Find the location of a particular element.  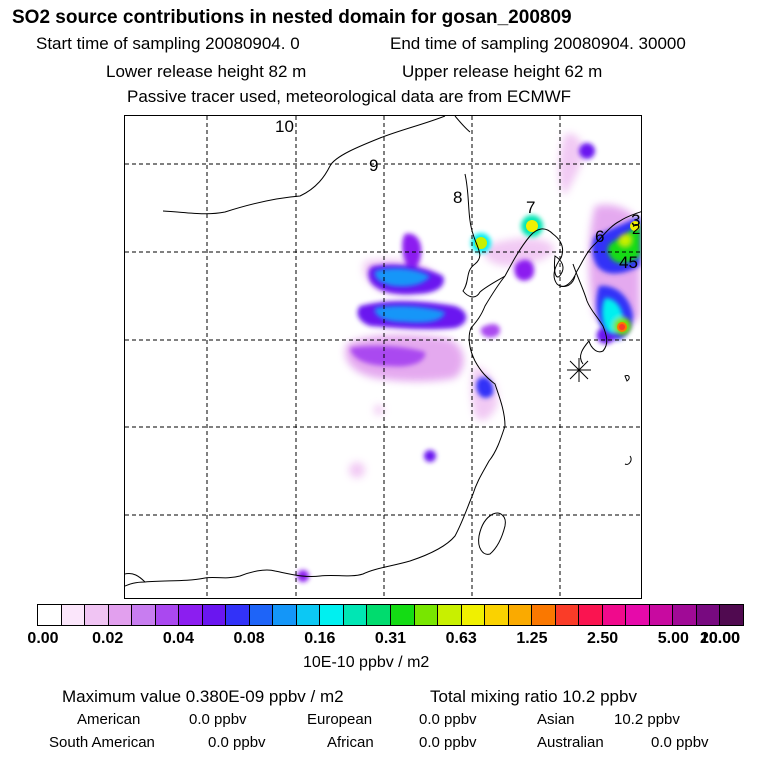

colorbar-tick-label: 0.02 is located at coordinates (108, 638).